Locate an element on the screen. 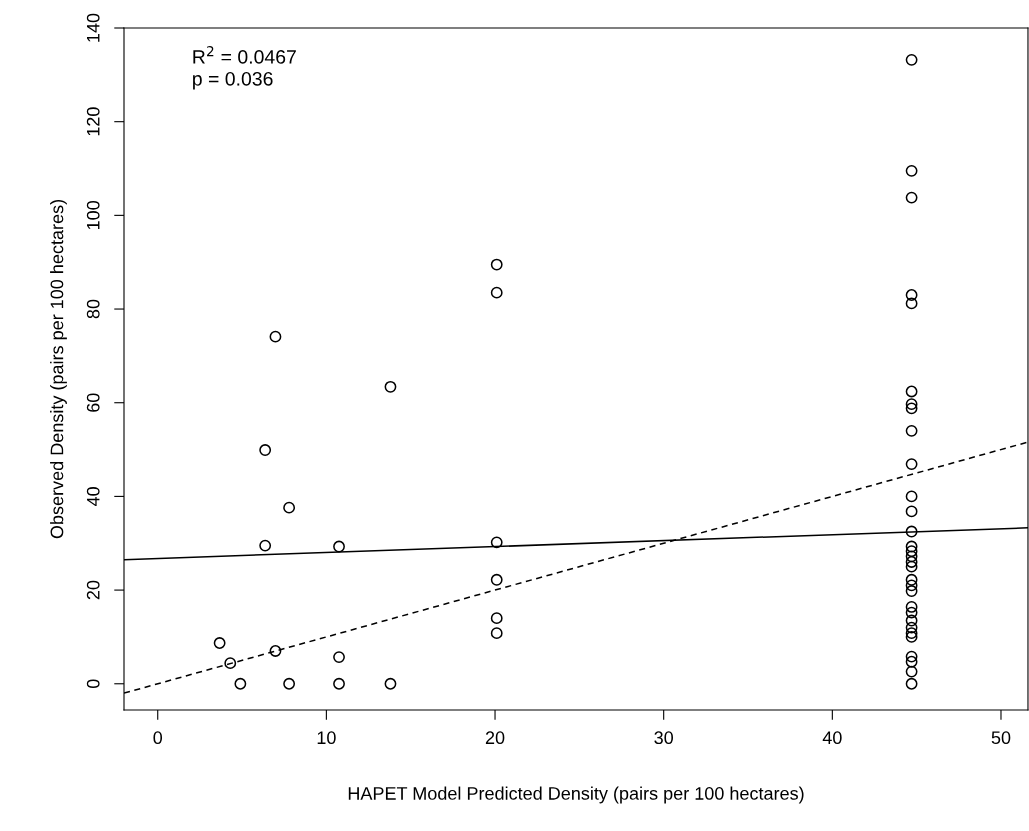 Image resolution: width=1029 pixels, height=831 pixels. annotation: p = 0.036 is located at coordinates (233, 80).